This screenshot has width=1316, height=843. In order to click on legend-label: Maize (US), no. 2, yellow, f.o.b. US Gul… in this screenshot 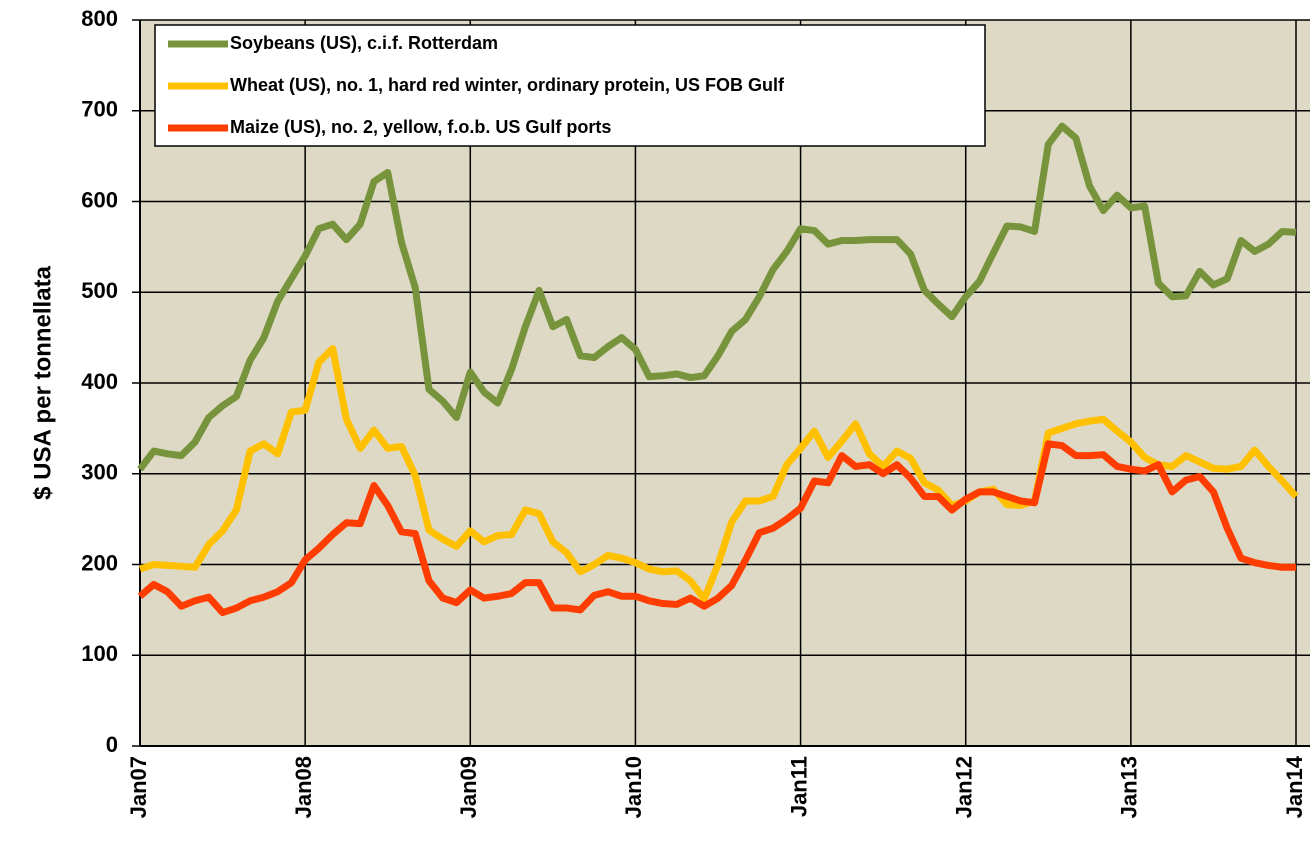, I will do `click(420, 127)`.